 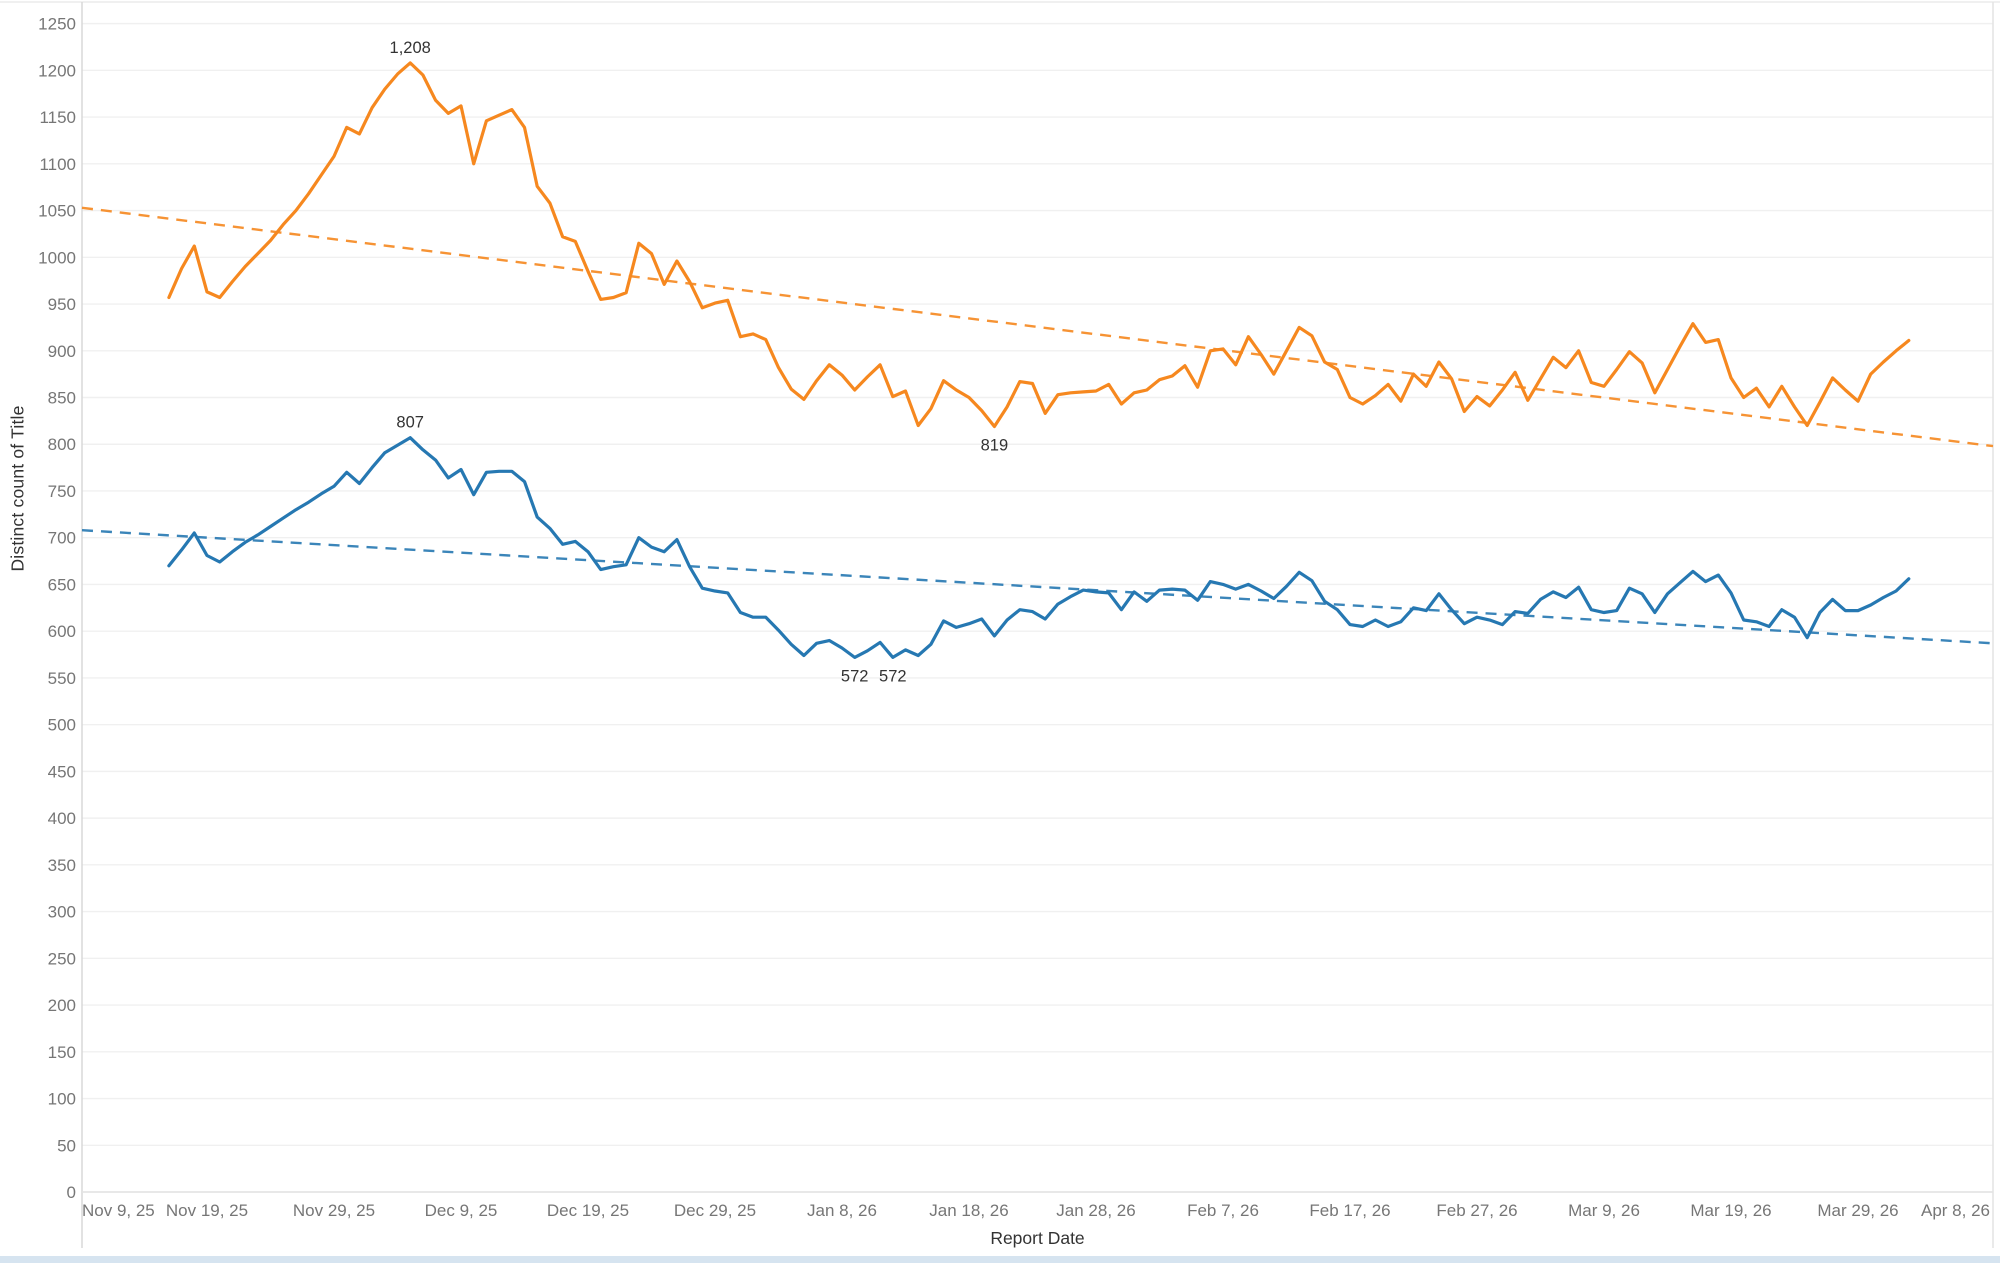 What do you see at coordinates (57, 164) in the screenshot?
I see `y-tick-label: 1100` at bounding box center [57, 164].